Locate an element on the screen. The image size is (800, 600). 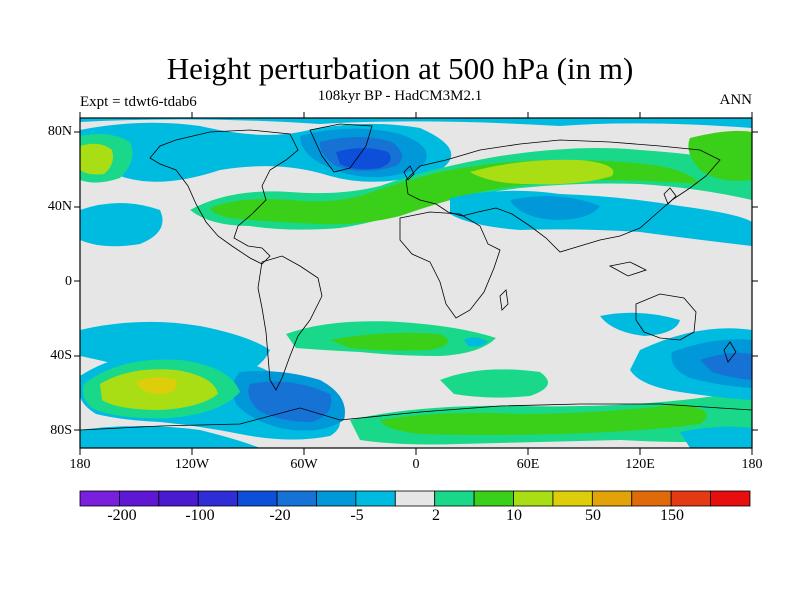
colorbar is located at coordinates (415, 498).